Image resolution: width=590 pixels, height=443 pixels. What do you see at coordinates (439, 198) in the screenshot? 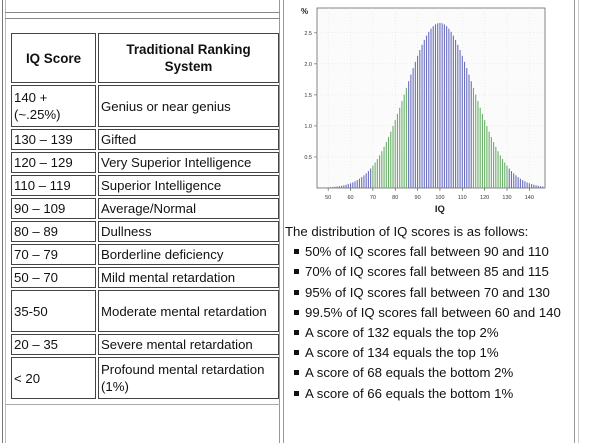
I see `x-tick-label: 100` at bounding box center [439, 198].